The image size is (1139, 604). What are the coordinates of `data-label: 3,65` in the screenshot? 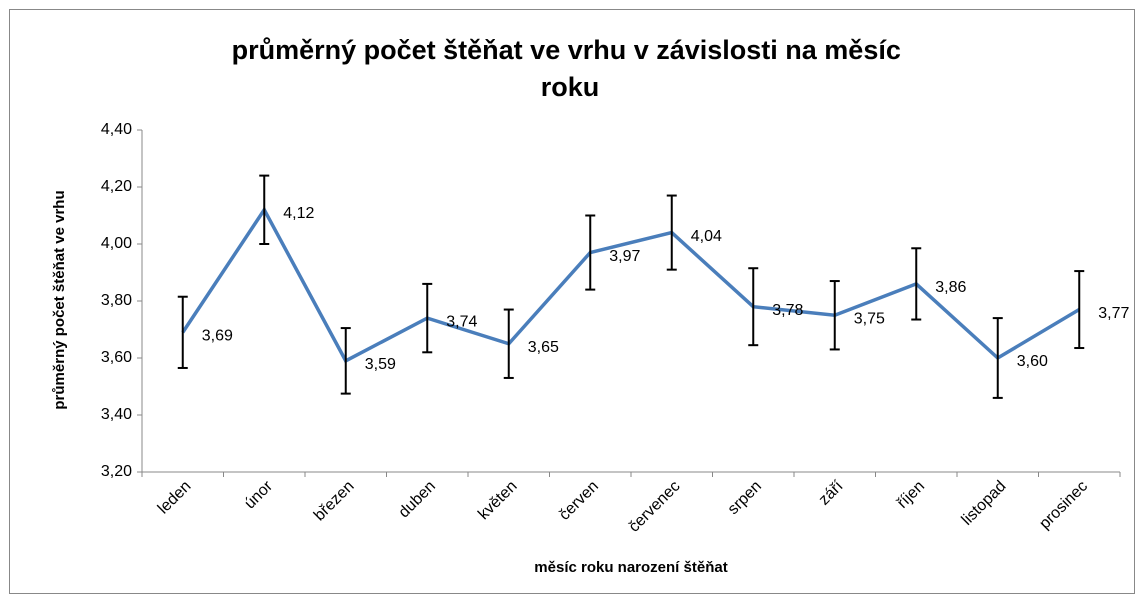 It's located at (543, 347).